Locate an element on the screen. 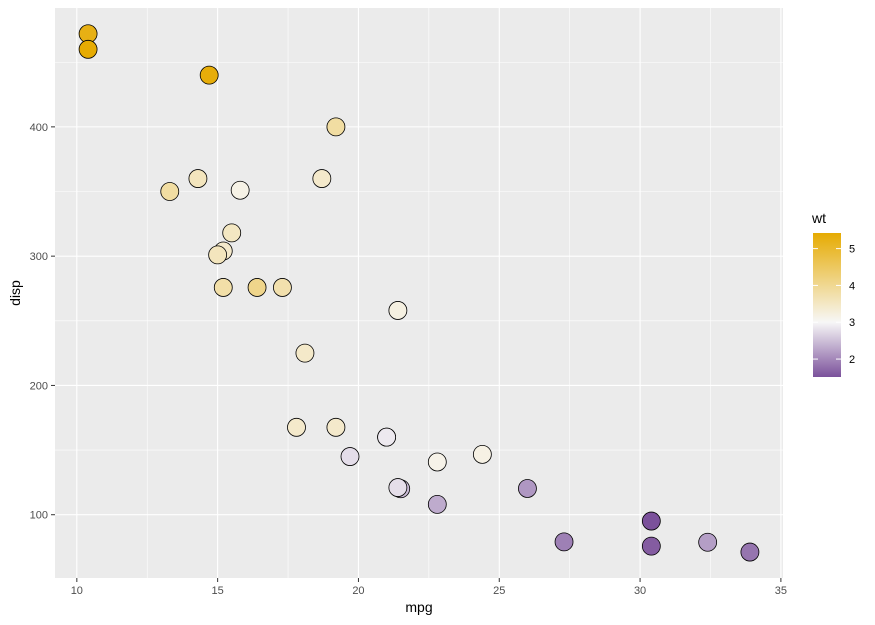 This screenshot has width=875, height=625. color-legend: wt 2 3 4 5 is located at coordinates (833, 293).